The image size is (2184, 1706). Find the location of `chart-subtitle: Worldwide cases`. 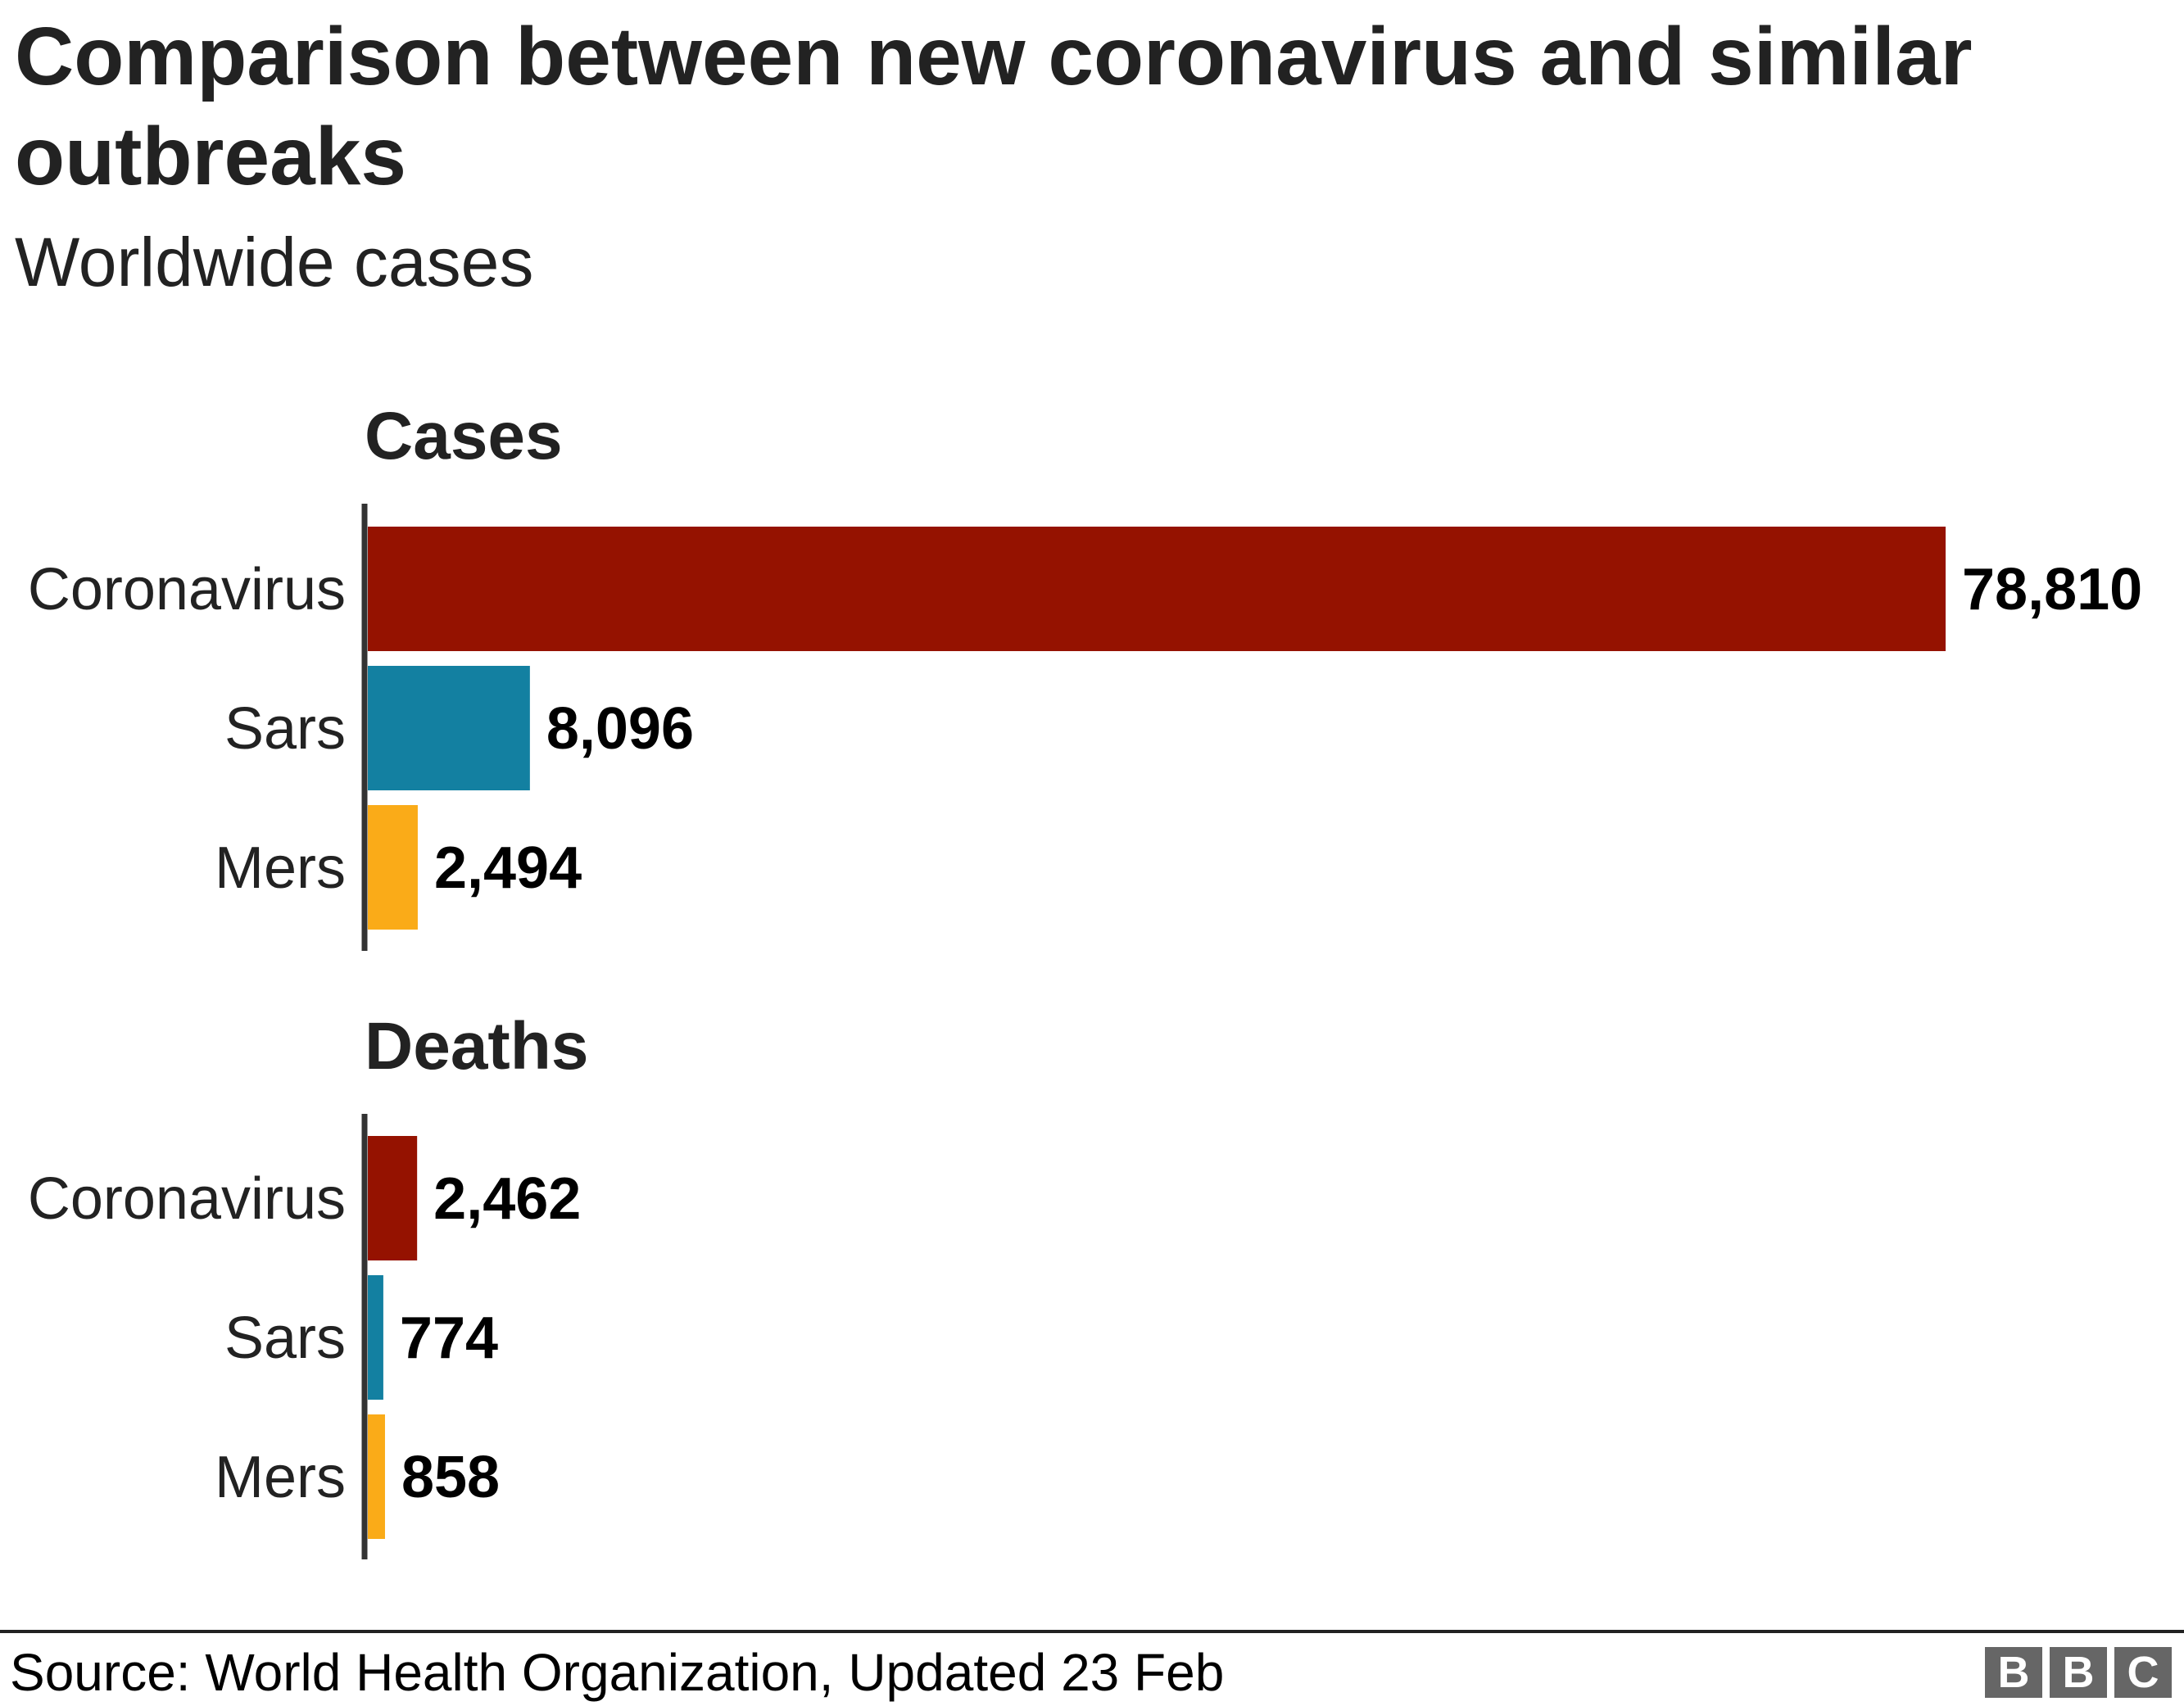

chart-subtitle: Worldwide cases is located at coordinates (274, 262).